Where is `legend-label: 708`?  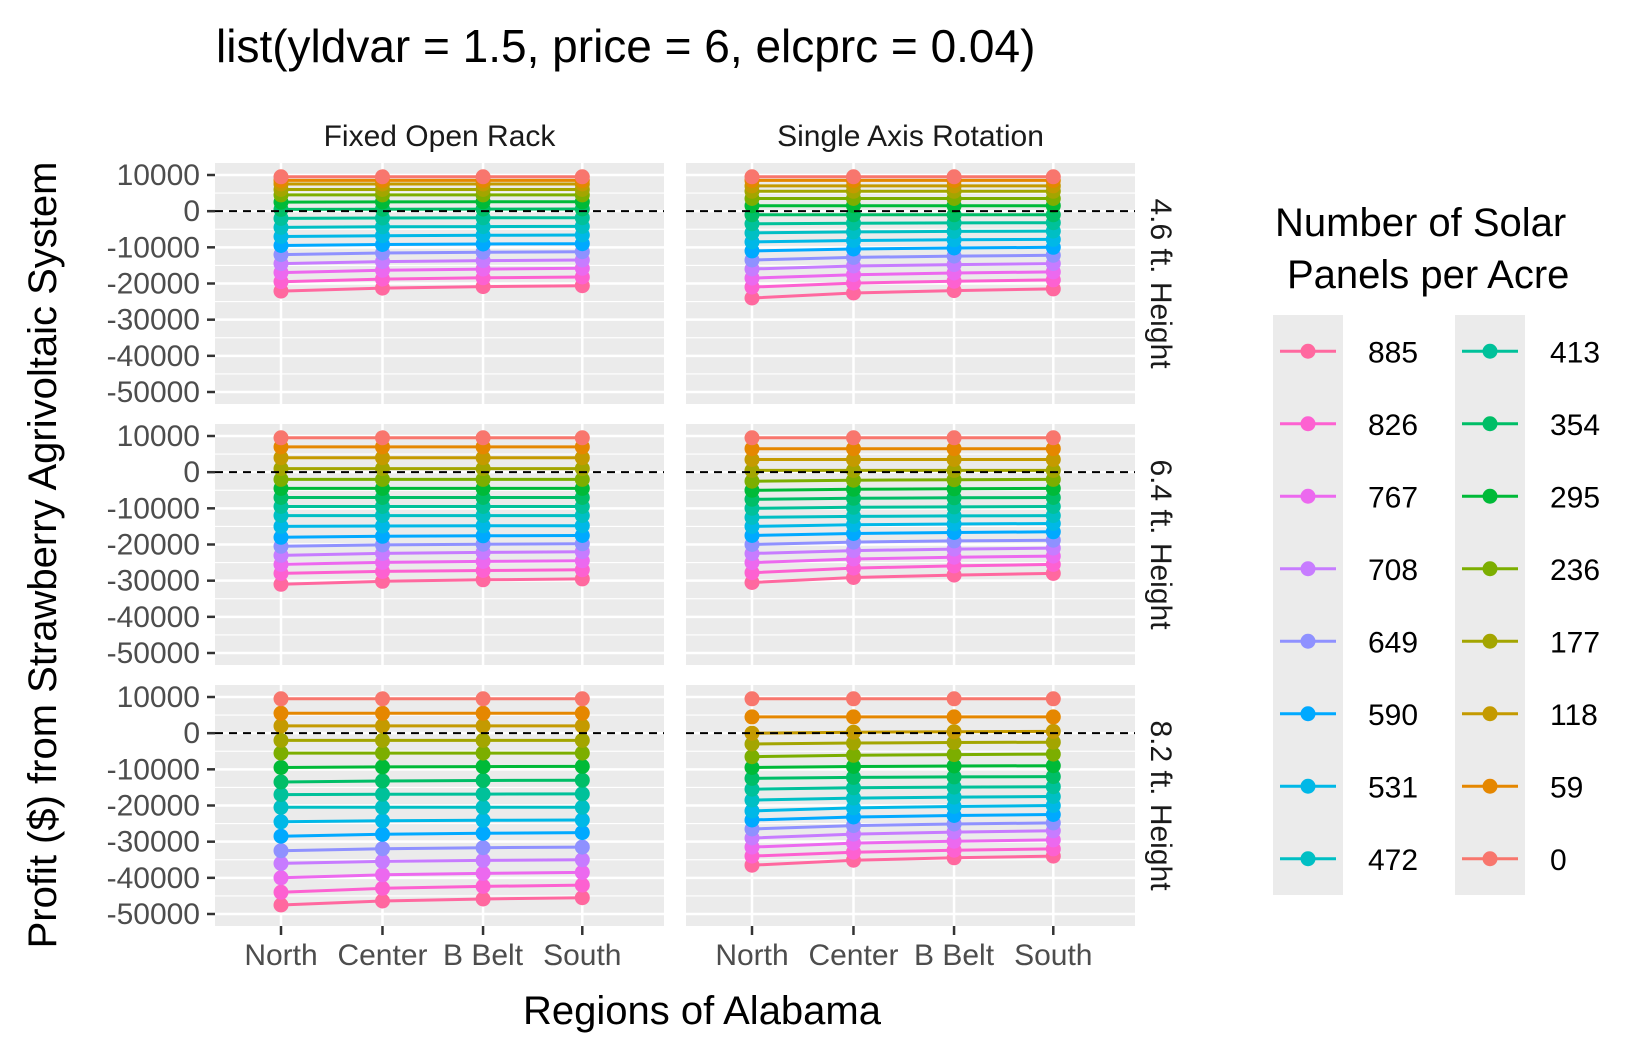
legend-label: 708 is located at coordinates (1393, 570).